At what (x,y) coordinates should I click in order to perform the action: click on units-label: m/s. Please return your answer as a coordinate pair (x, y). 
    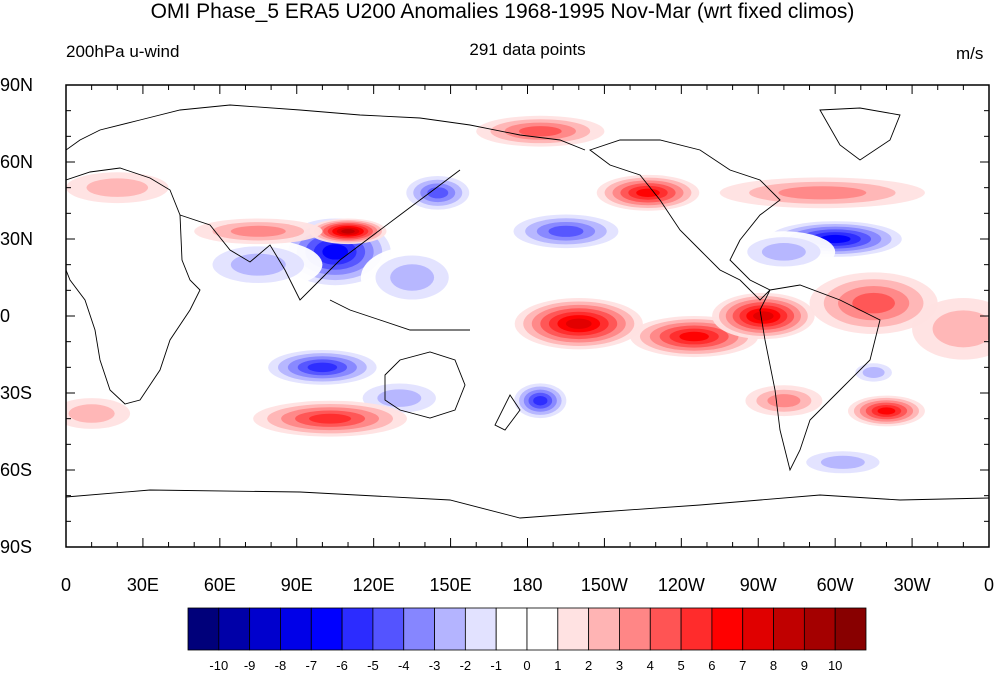
    Looking at the image, I should click on (970, 53).